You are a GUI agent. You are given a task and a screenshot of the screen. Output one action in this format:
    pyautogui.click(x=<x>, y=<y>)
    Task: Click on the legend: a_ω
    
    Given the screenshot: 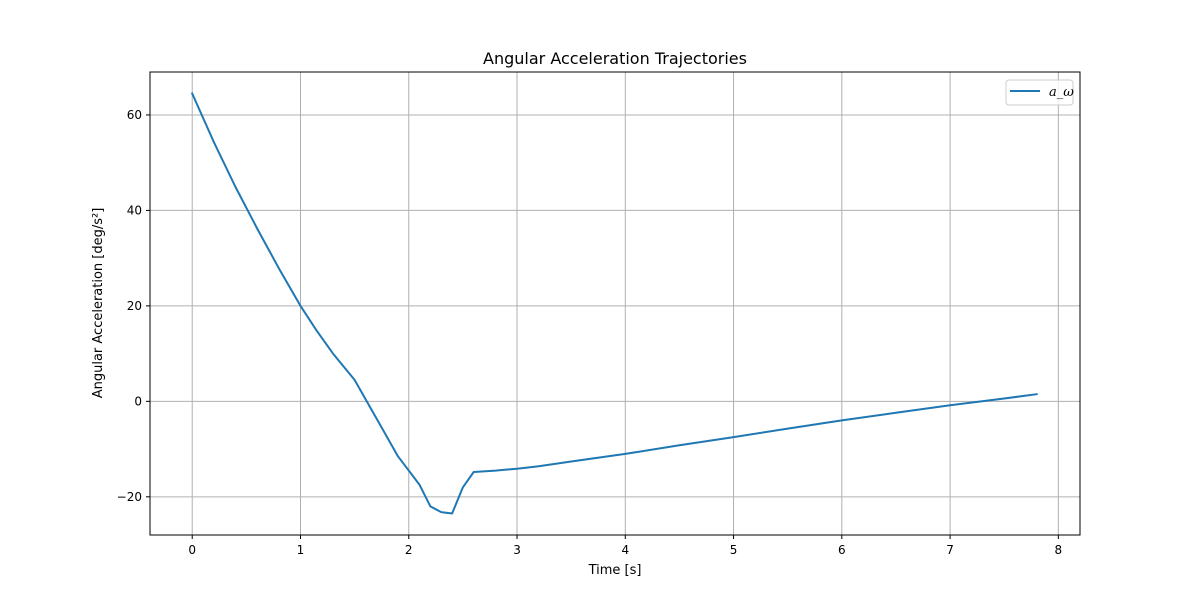 What is the action you would take?
    pyautogui.click(x=1039, y=92)
    